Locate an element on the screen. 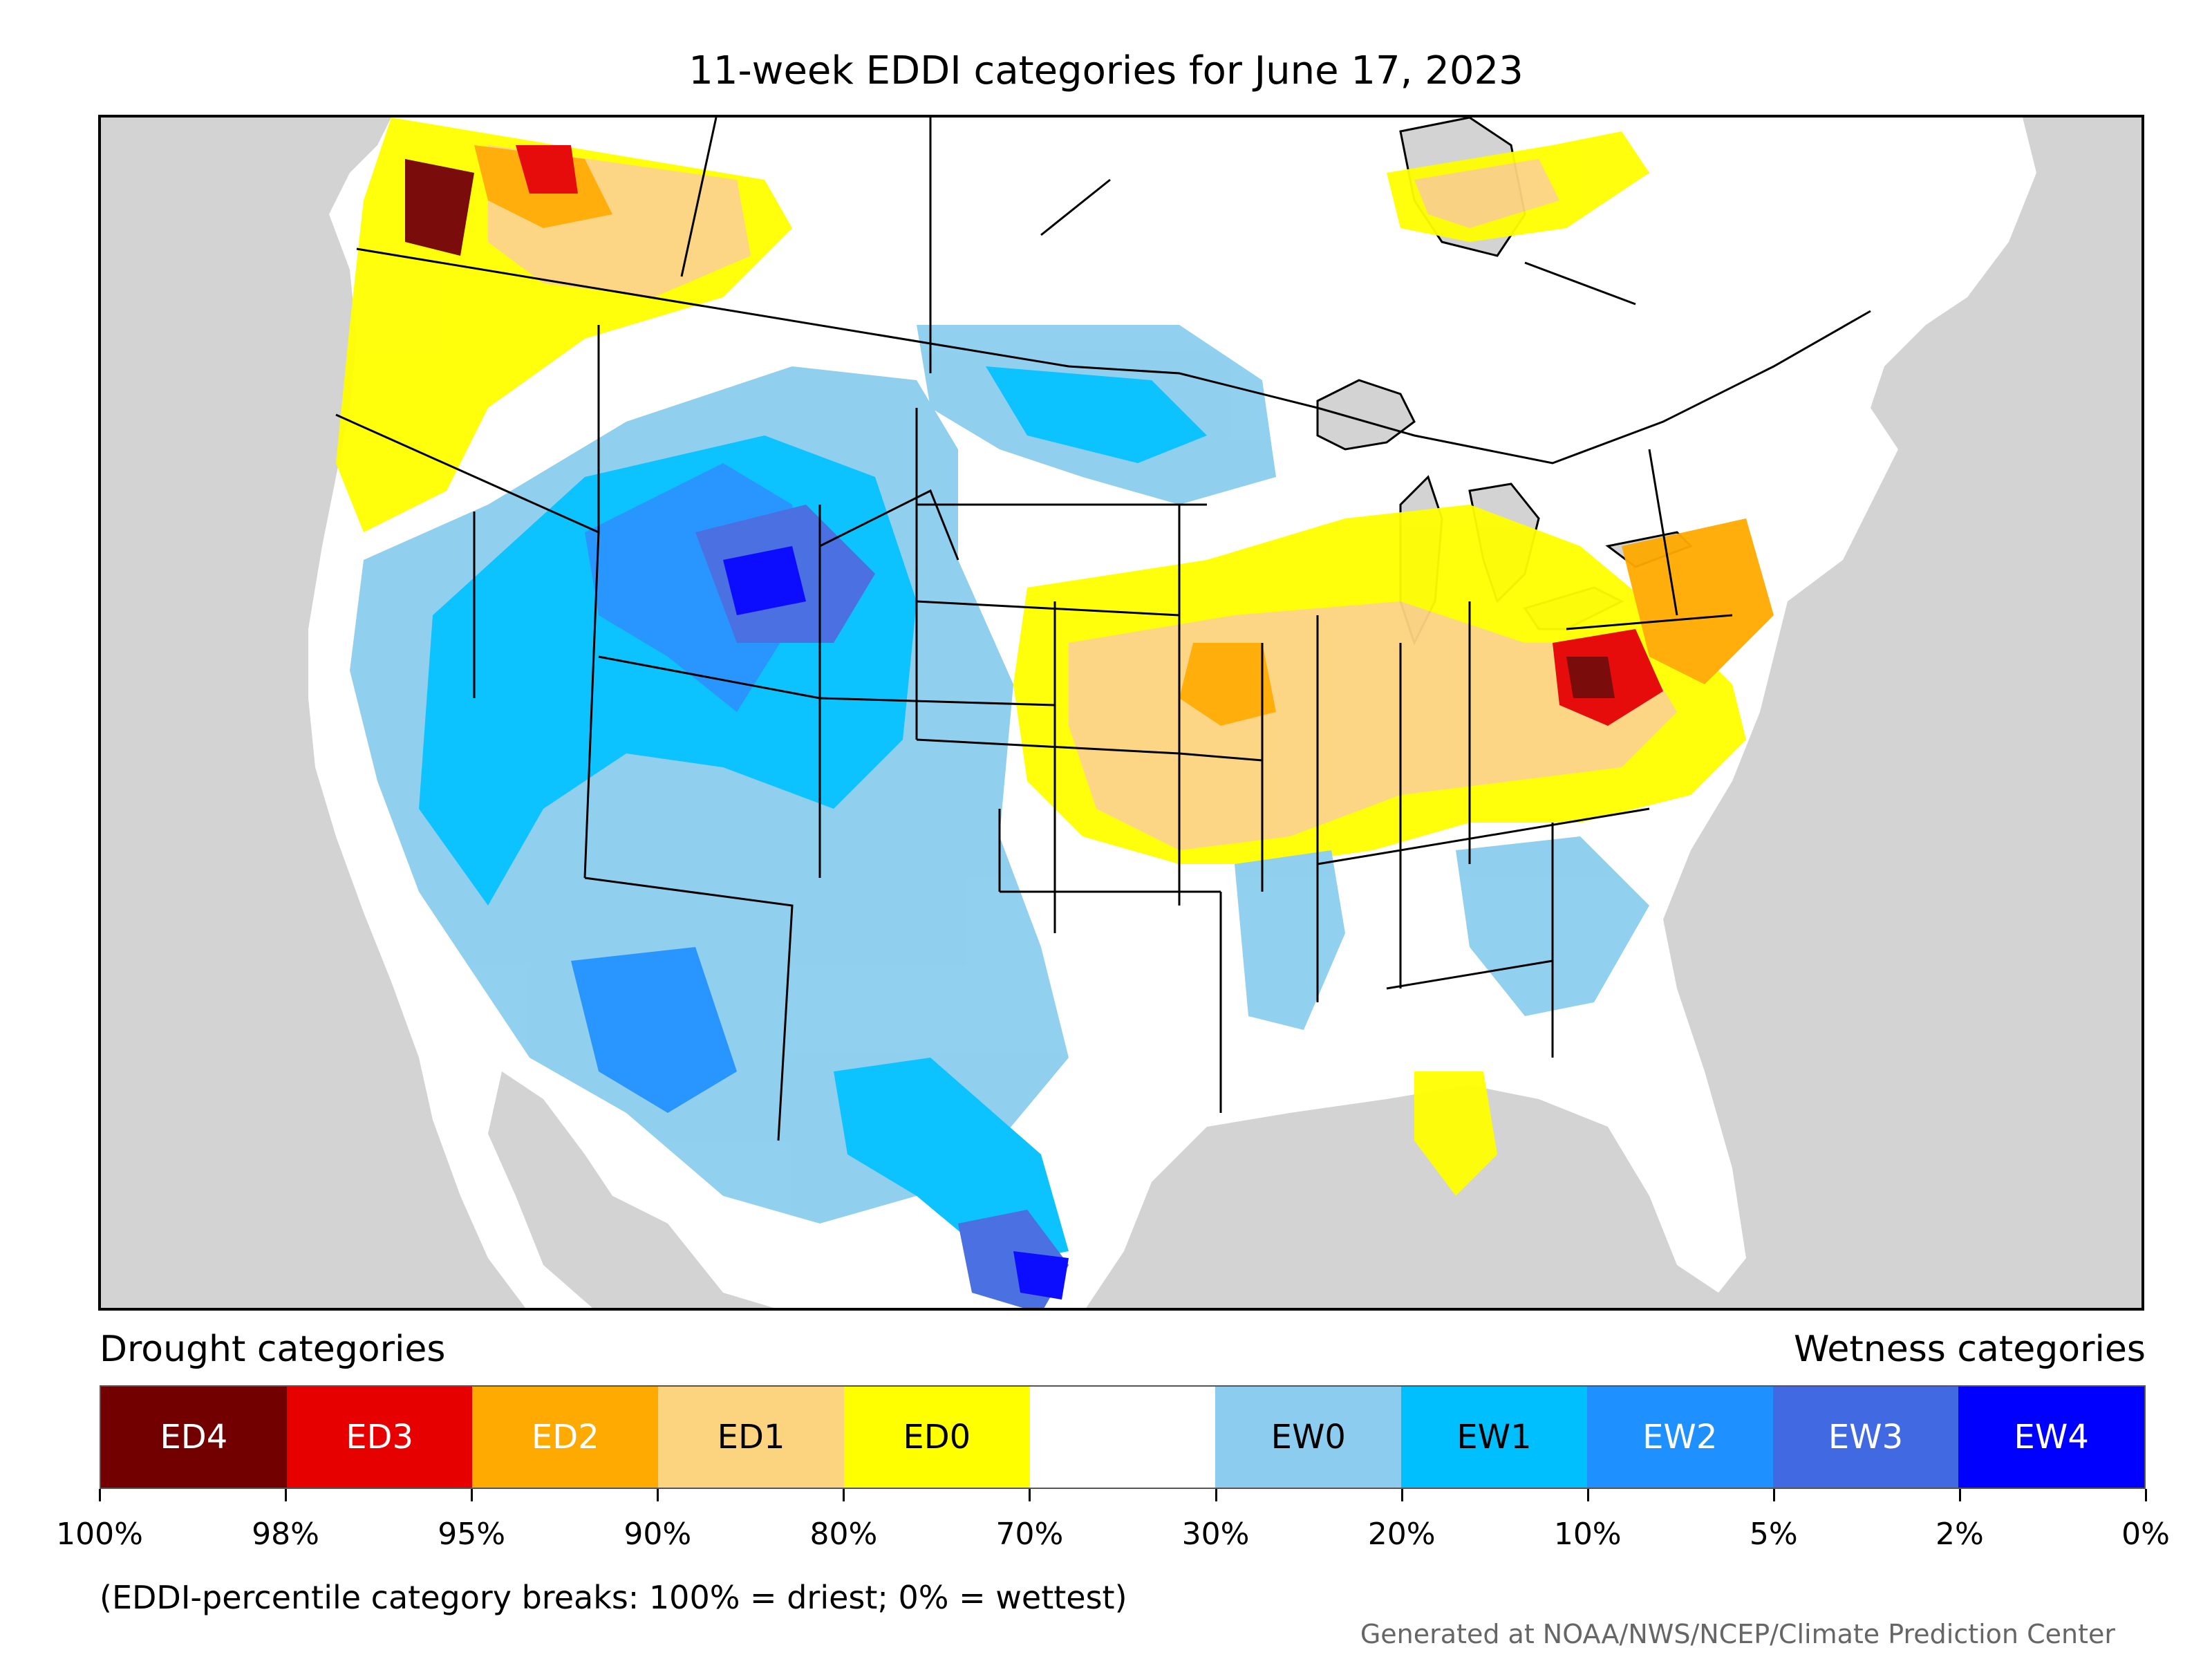 This screenshot has height=1659, width=2212. wetness-categories-heading: Wetness categories is located at coordinates (1970, 1349).